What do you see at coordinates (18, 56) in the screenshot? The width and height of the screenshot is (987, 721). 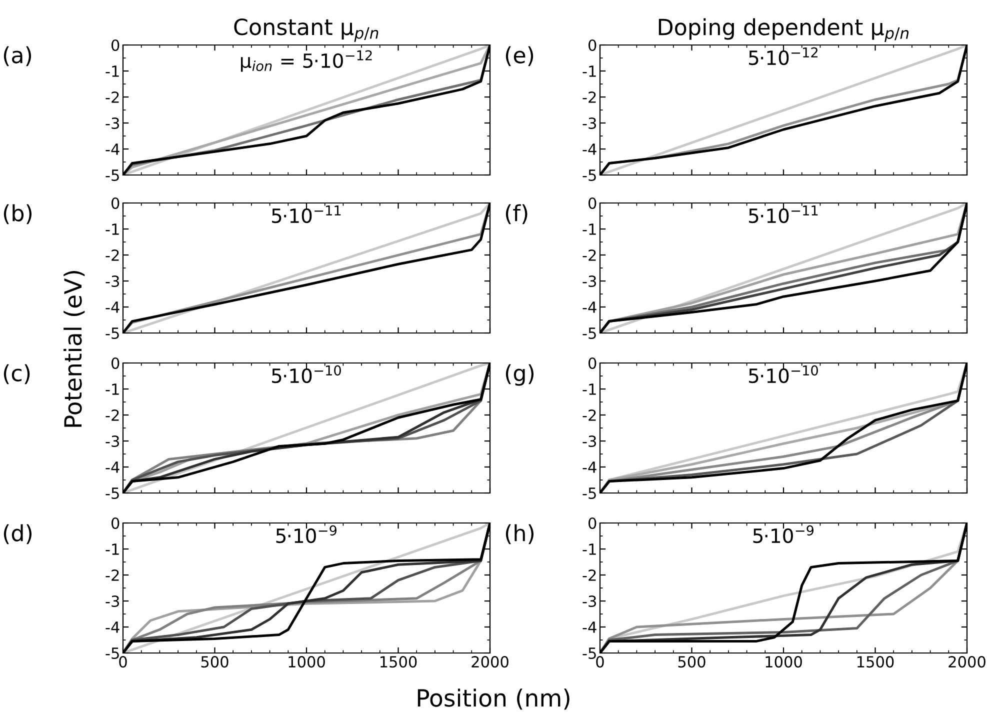 I see `text: (a)` at bounding box center [18, 56].